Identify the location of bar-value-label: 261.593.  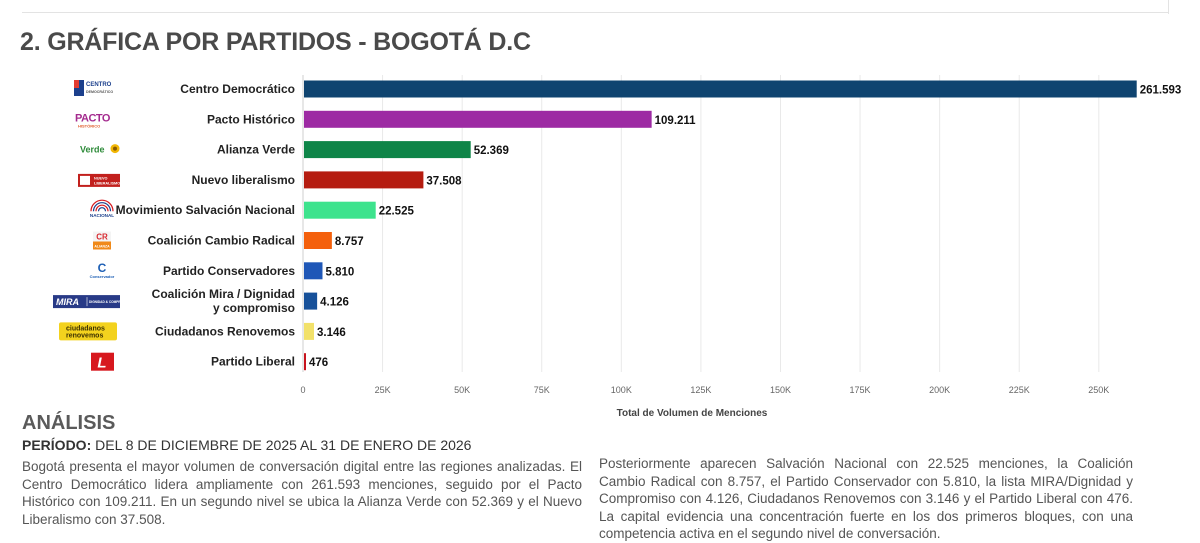
(1161, 91).